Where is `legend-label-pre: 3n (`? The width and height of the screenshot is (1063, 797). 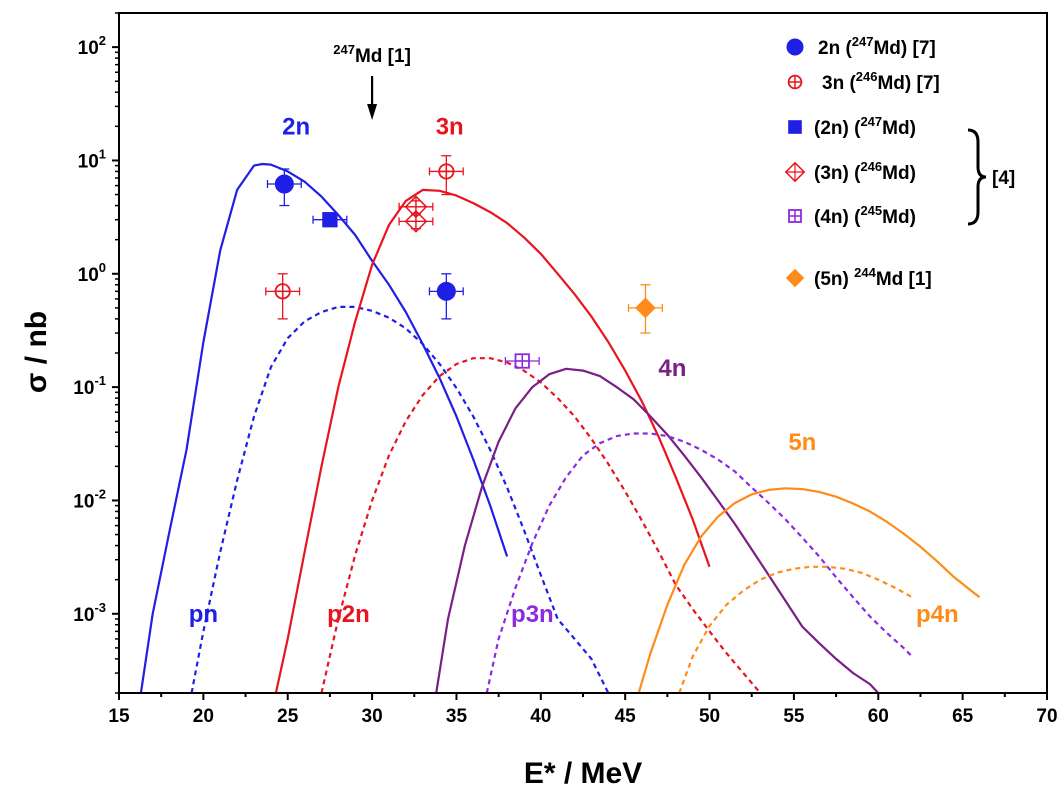 legend-label-pre: 3n ( is located at coordinates (839, 83).